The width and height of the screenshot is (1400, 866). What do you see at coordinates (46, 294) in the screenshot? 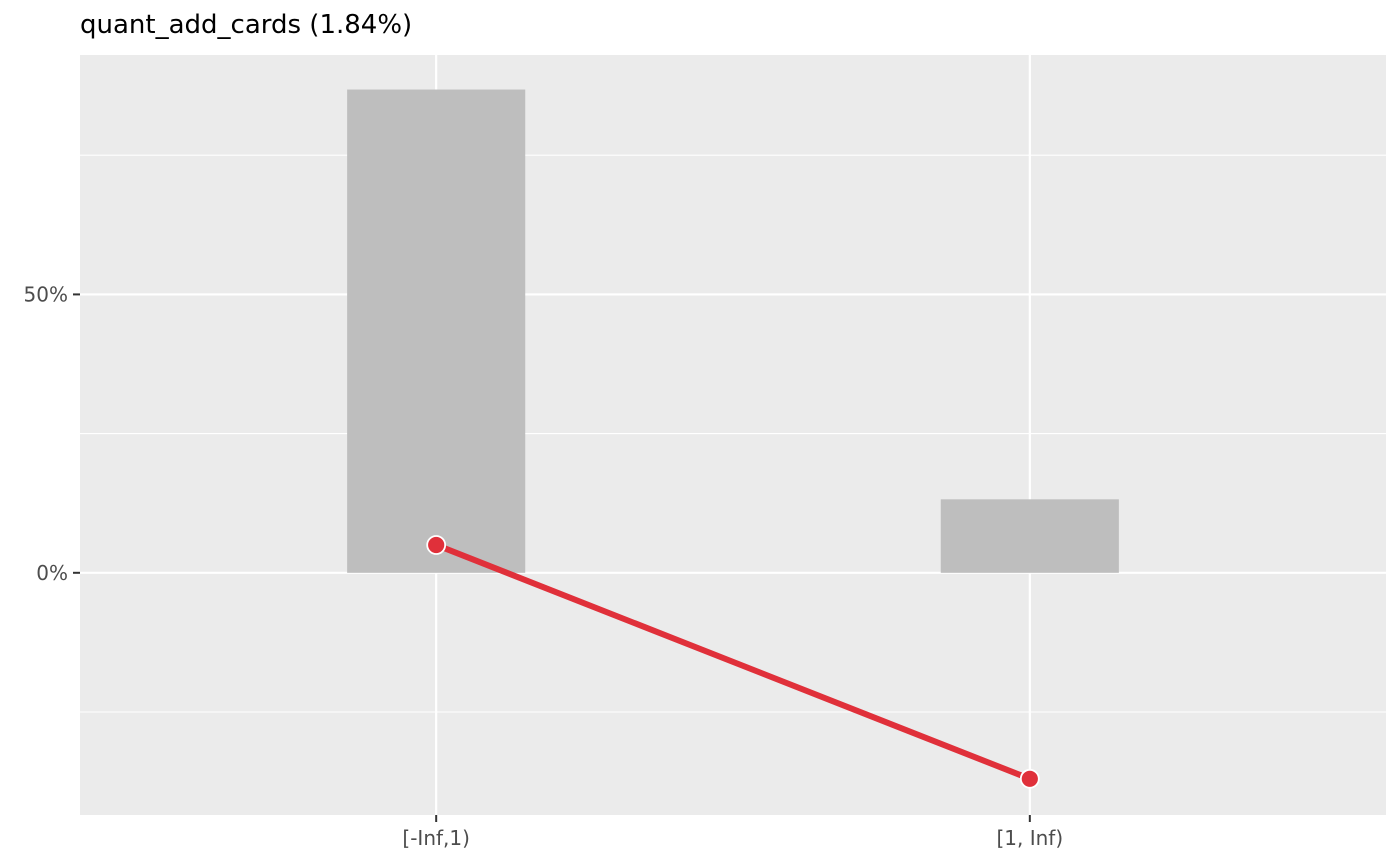
I see `y-tick-label: 50%` at bounding box center [46, 294].